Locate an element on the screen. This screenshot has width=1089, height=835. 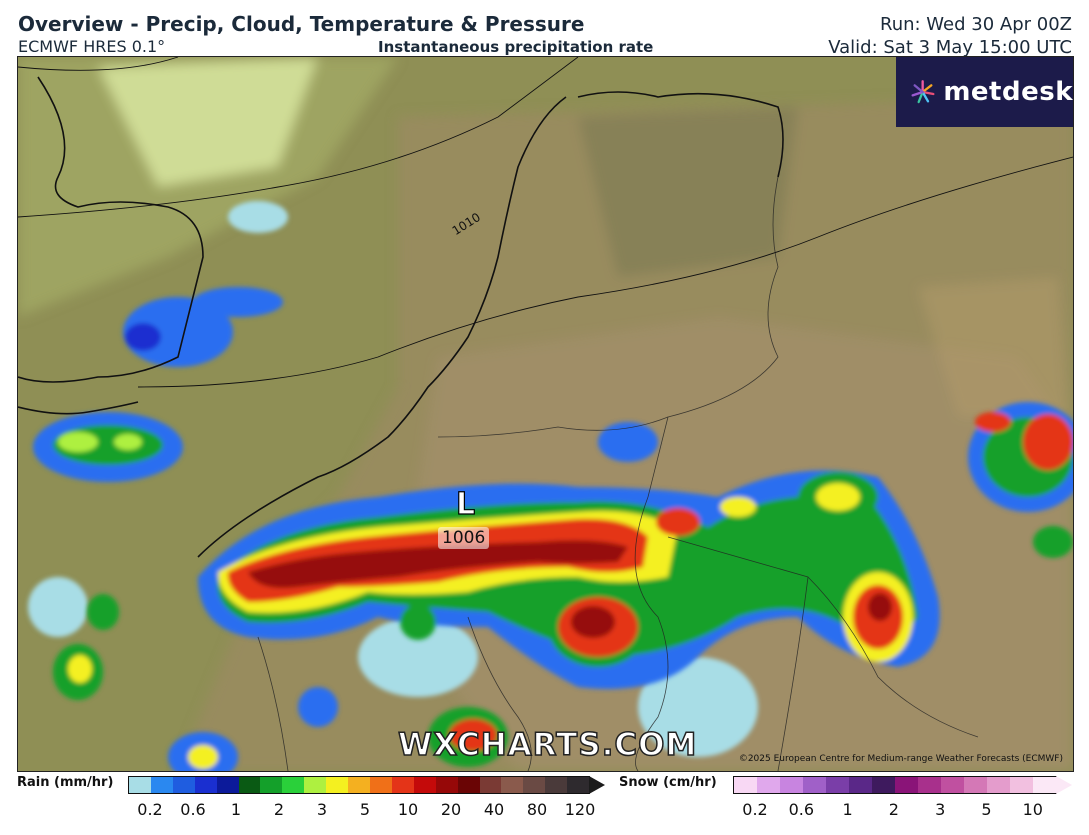
metdesk-flower-icon is located at coordinates (923, 92).